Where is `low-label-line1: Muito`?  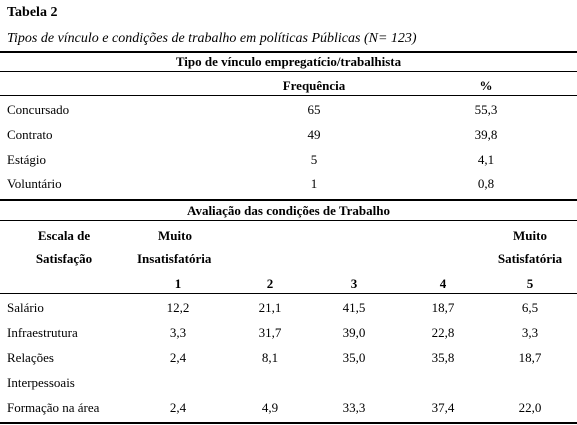 low-label-line1: Muito is located at coordinates (175, 235).